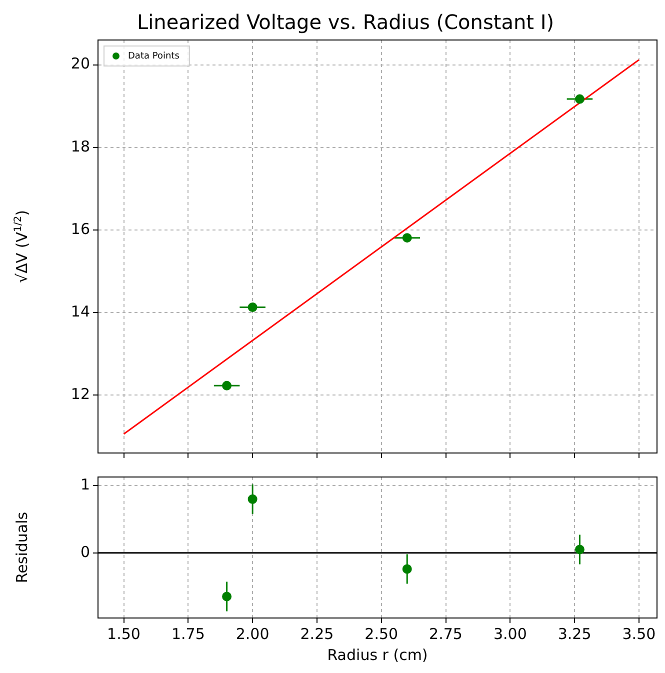 The height and width of the screenshot is (673, 665). What do you see at coordinates (80, 229) in the screenshot?
I see `y-tick-label: 16` at bounding box center [80, 229].